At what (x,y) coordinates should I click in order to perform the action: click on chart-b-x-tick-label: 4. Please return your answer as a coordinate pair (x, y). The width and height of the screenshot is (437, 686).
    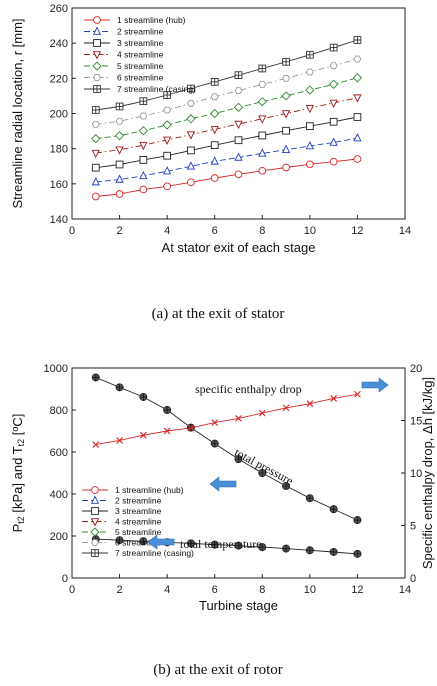
    Looking at the image, I should click on (167, 590).